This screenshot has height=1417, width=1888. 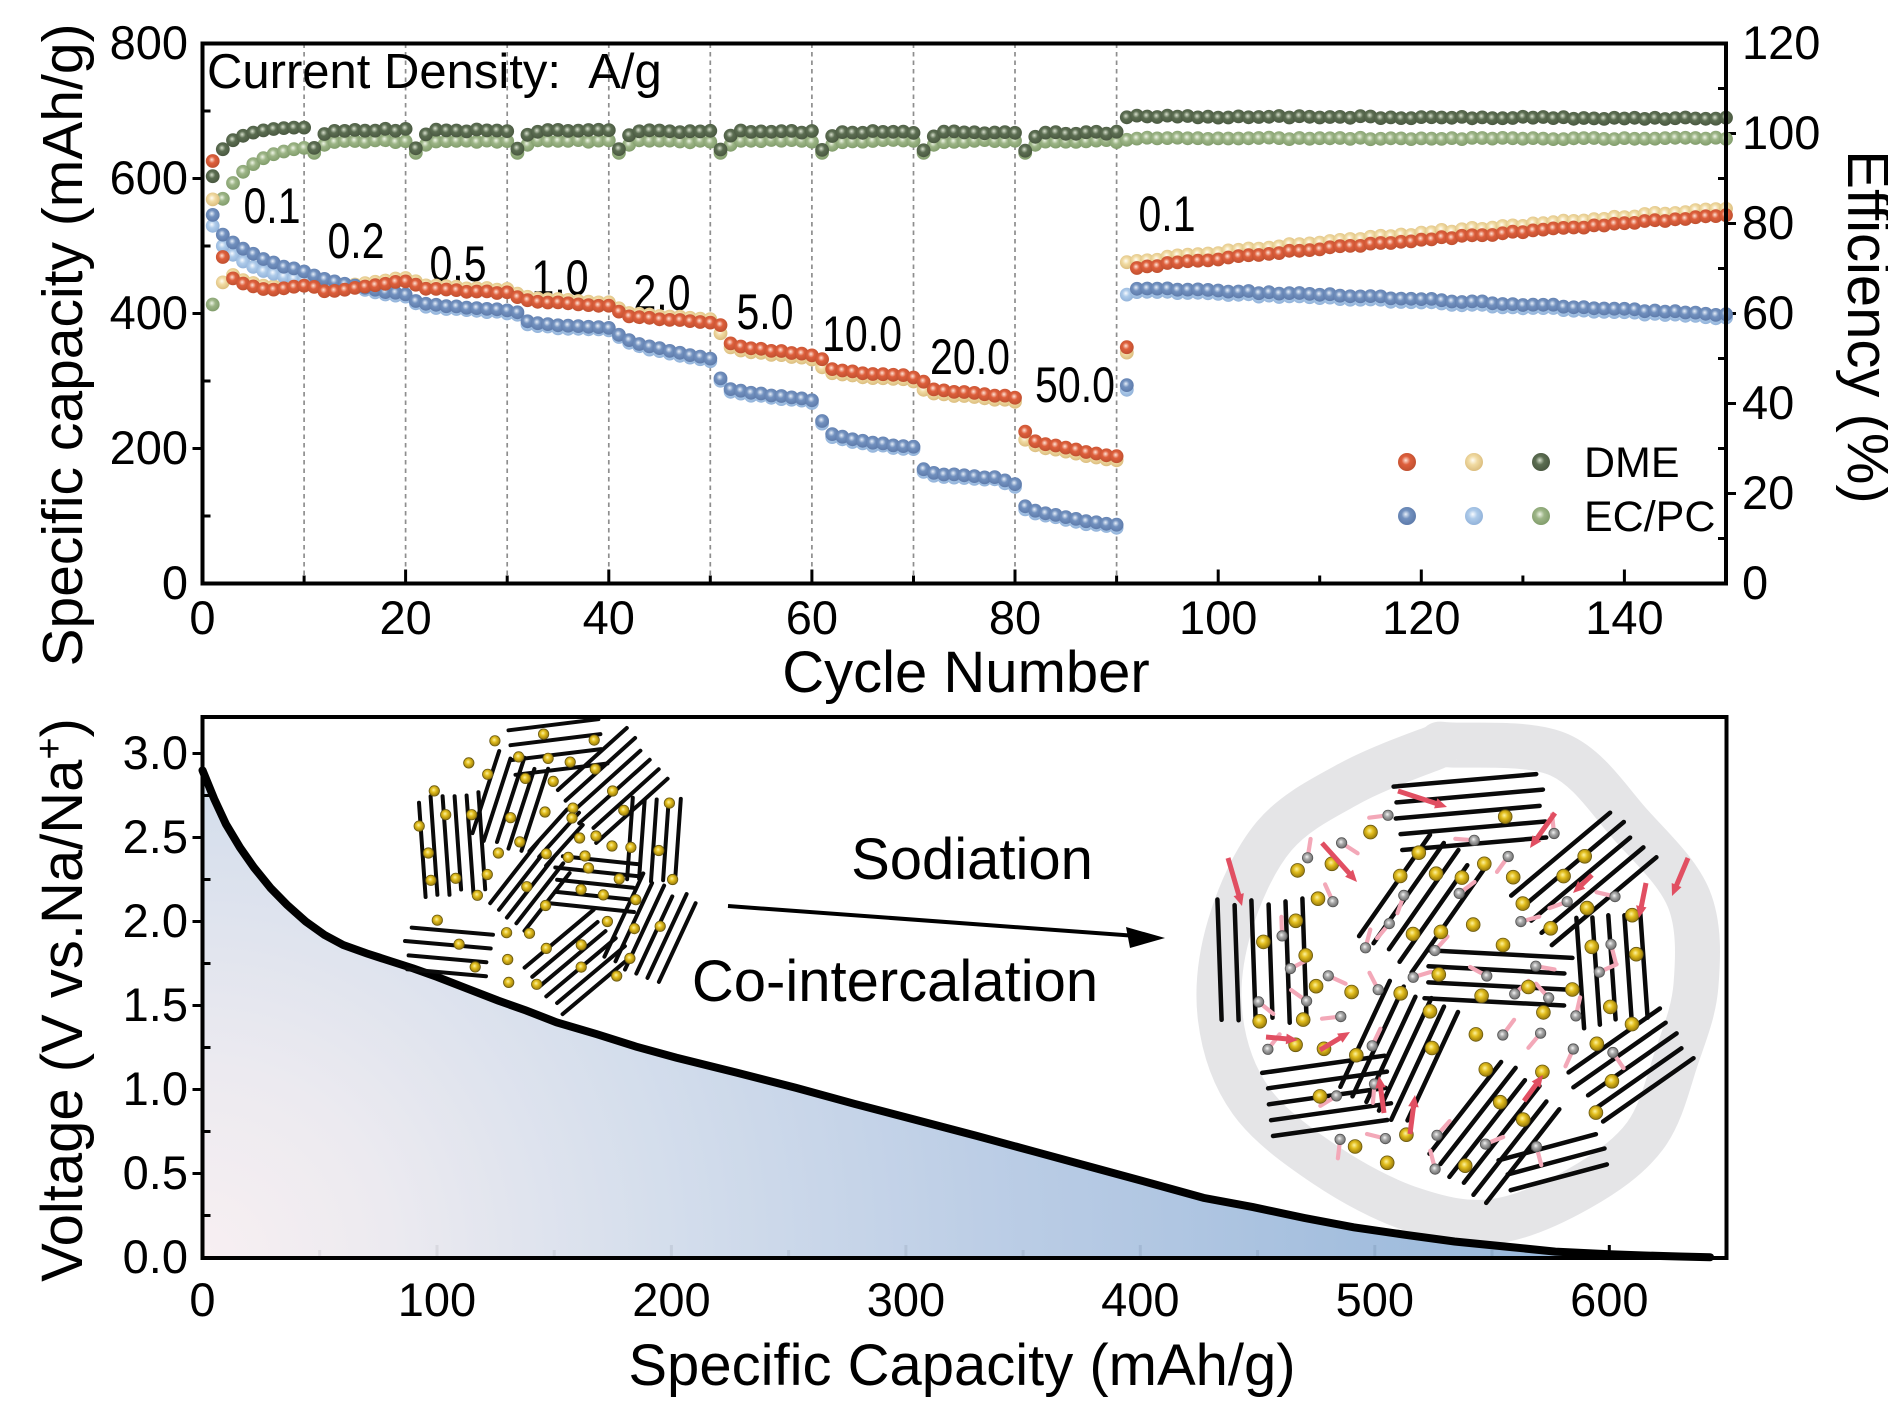 I want to click on svg-text: Efficiency (%), so click(x=1861, y=326).